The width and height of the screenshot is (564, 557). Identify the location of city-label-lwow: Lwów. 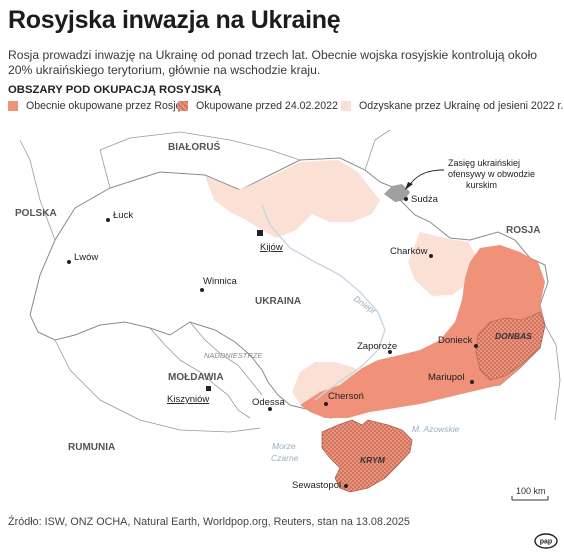
(86, 257).